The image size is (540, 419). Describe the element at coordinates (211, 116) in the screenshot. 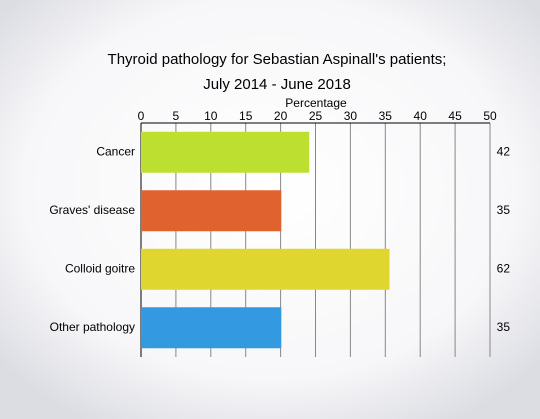

I see `x-tick-label: 10` at that location.